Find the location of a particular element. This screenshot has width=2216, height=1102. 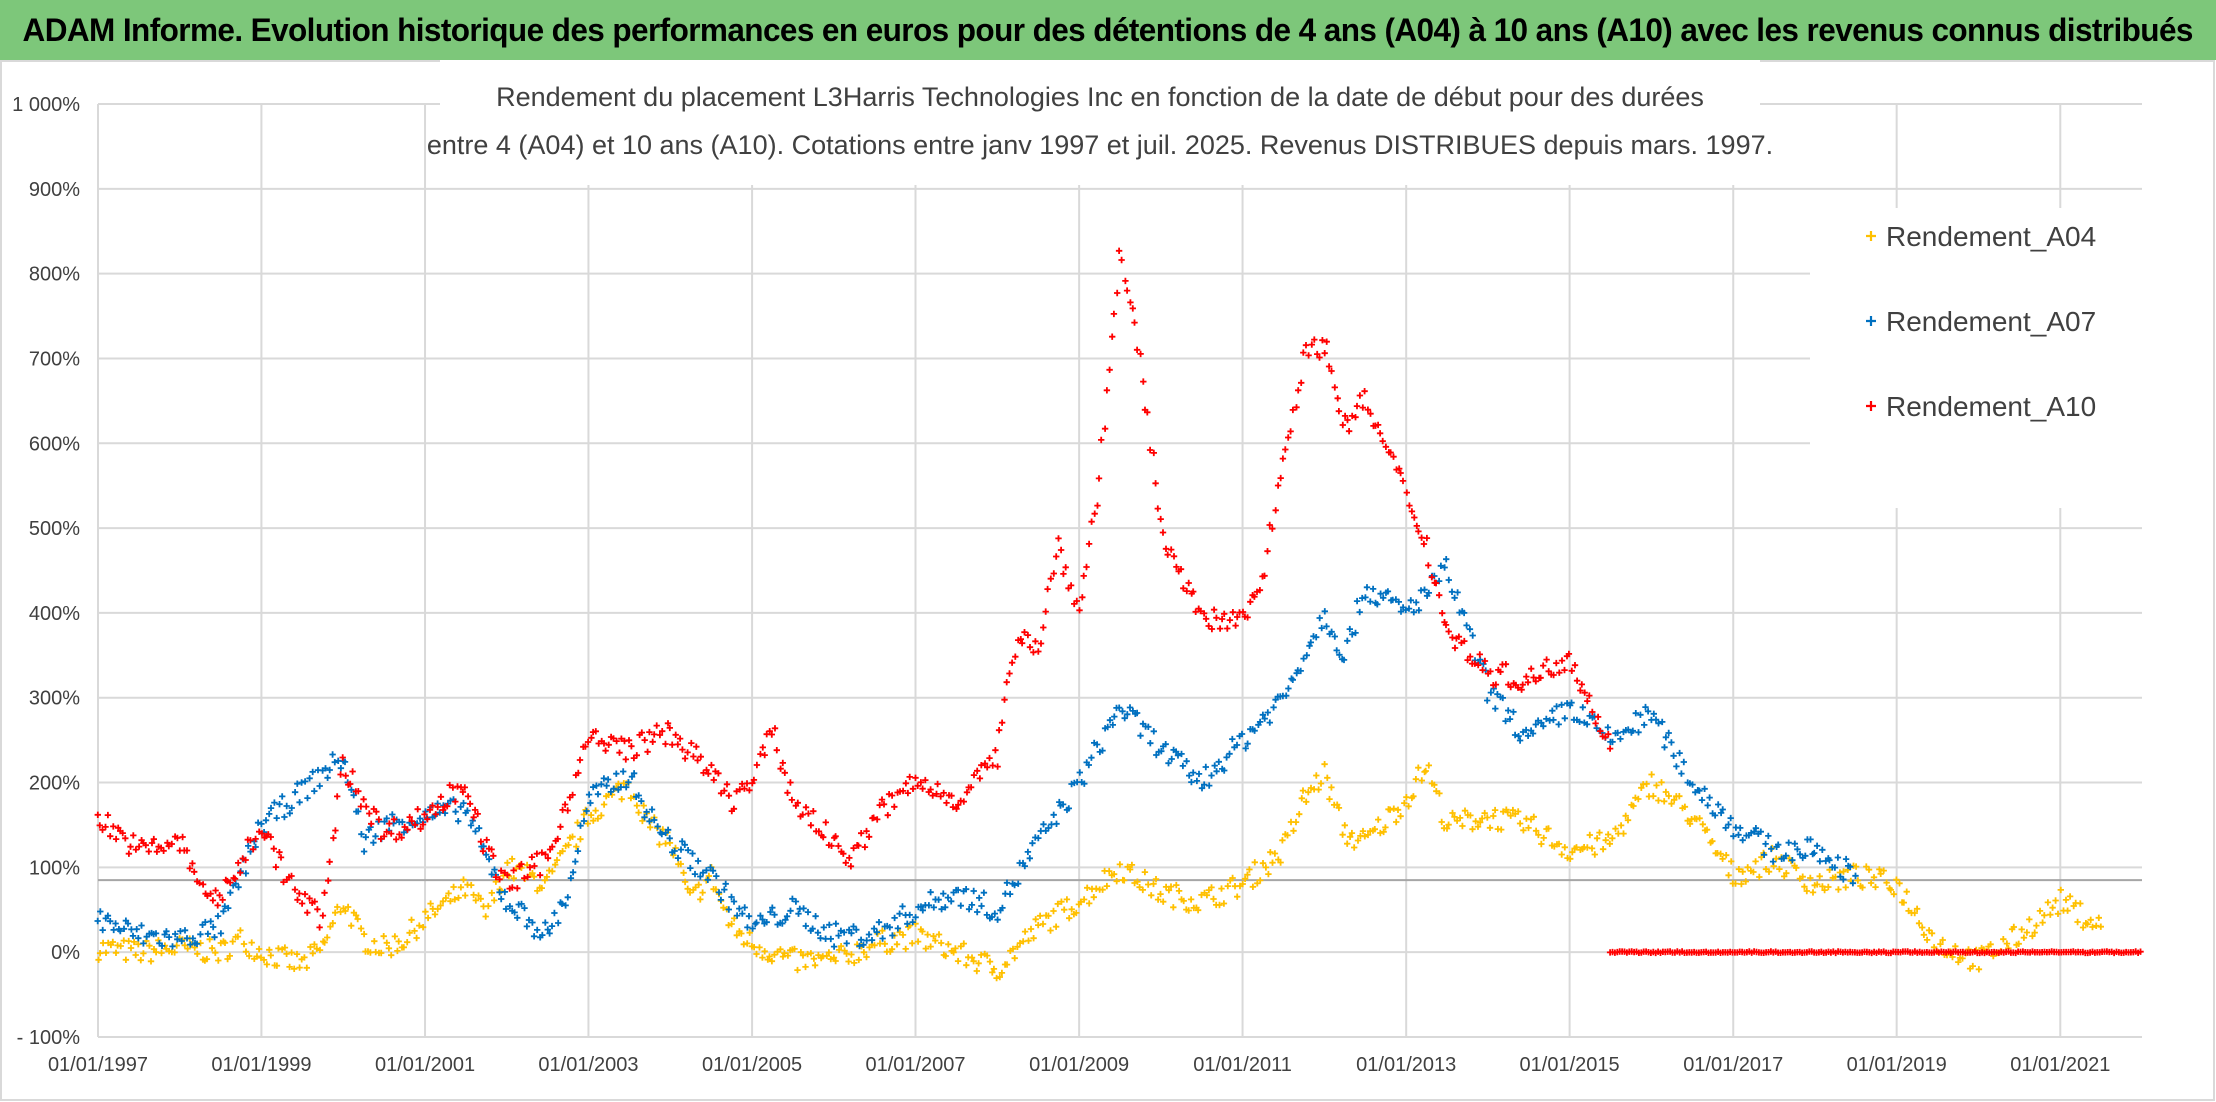

y-tick-label: 1 000% is located at coordinates (46, 105).